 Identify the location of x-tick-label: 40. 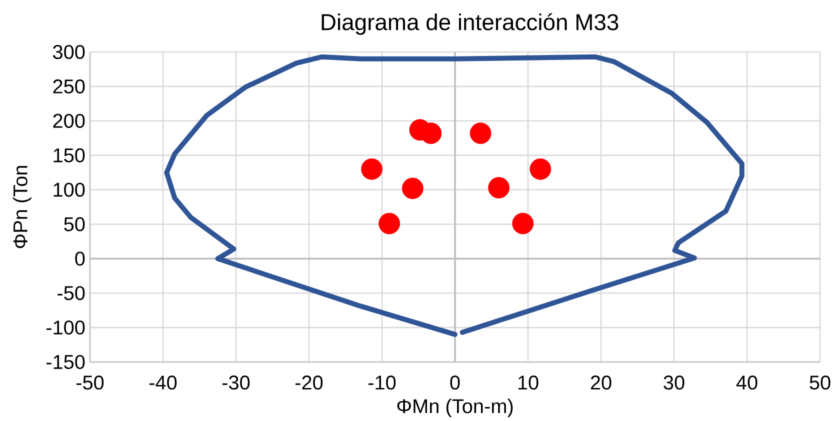
(747, 383).